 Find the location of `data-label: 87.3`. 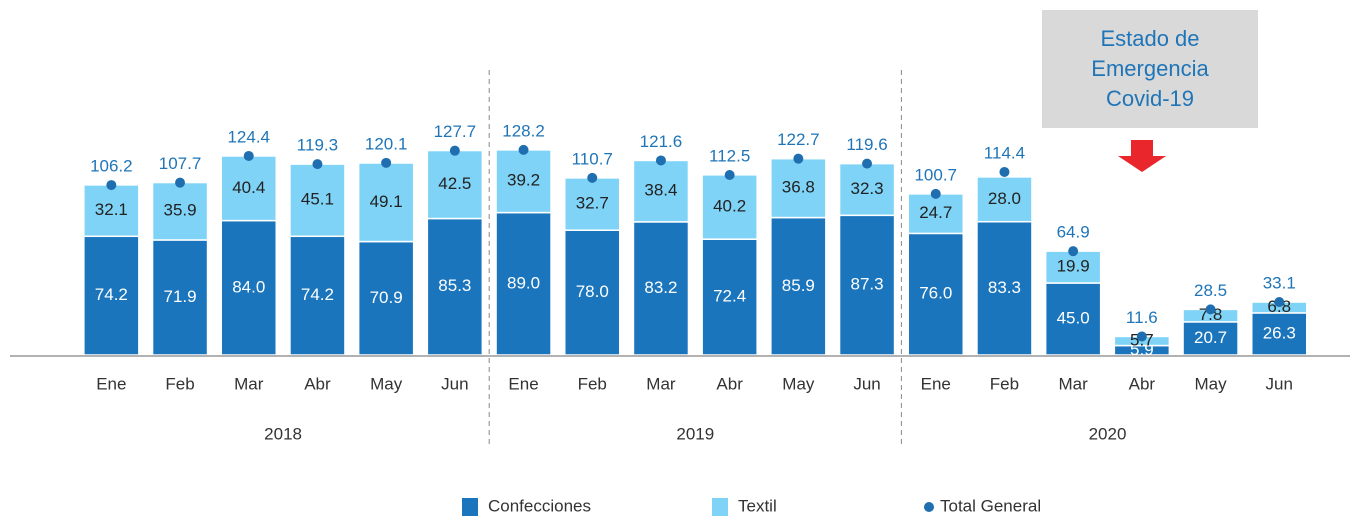

data-label: 87.3 is located at coordinates (867, 284).